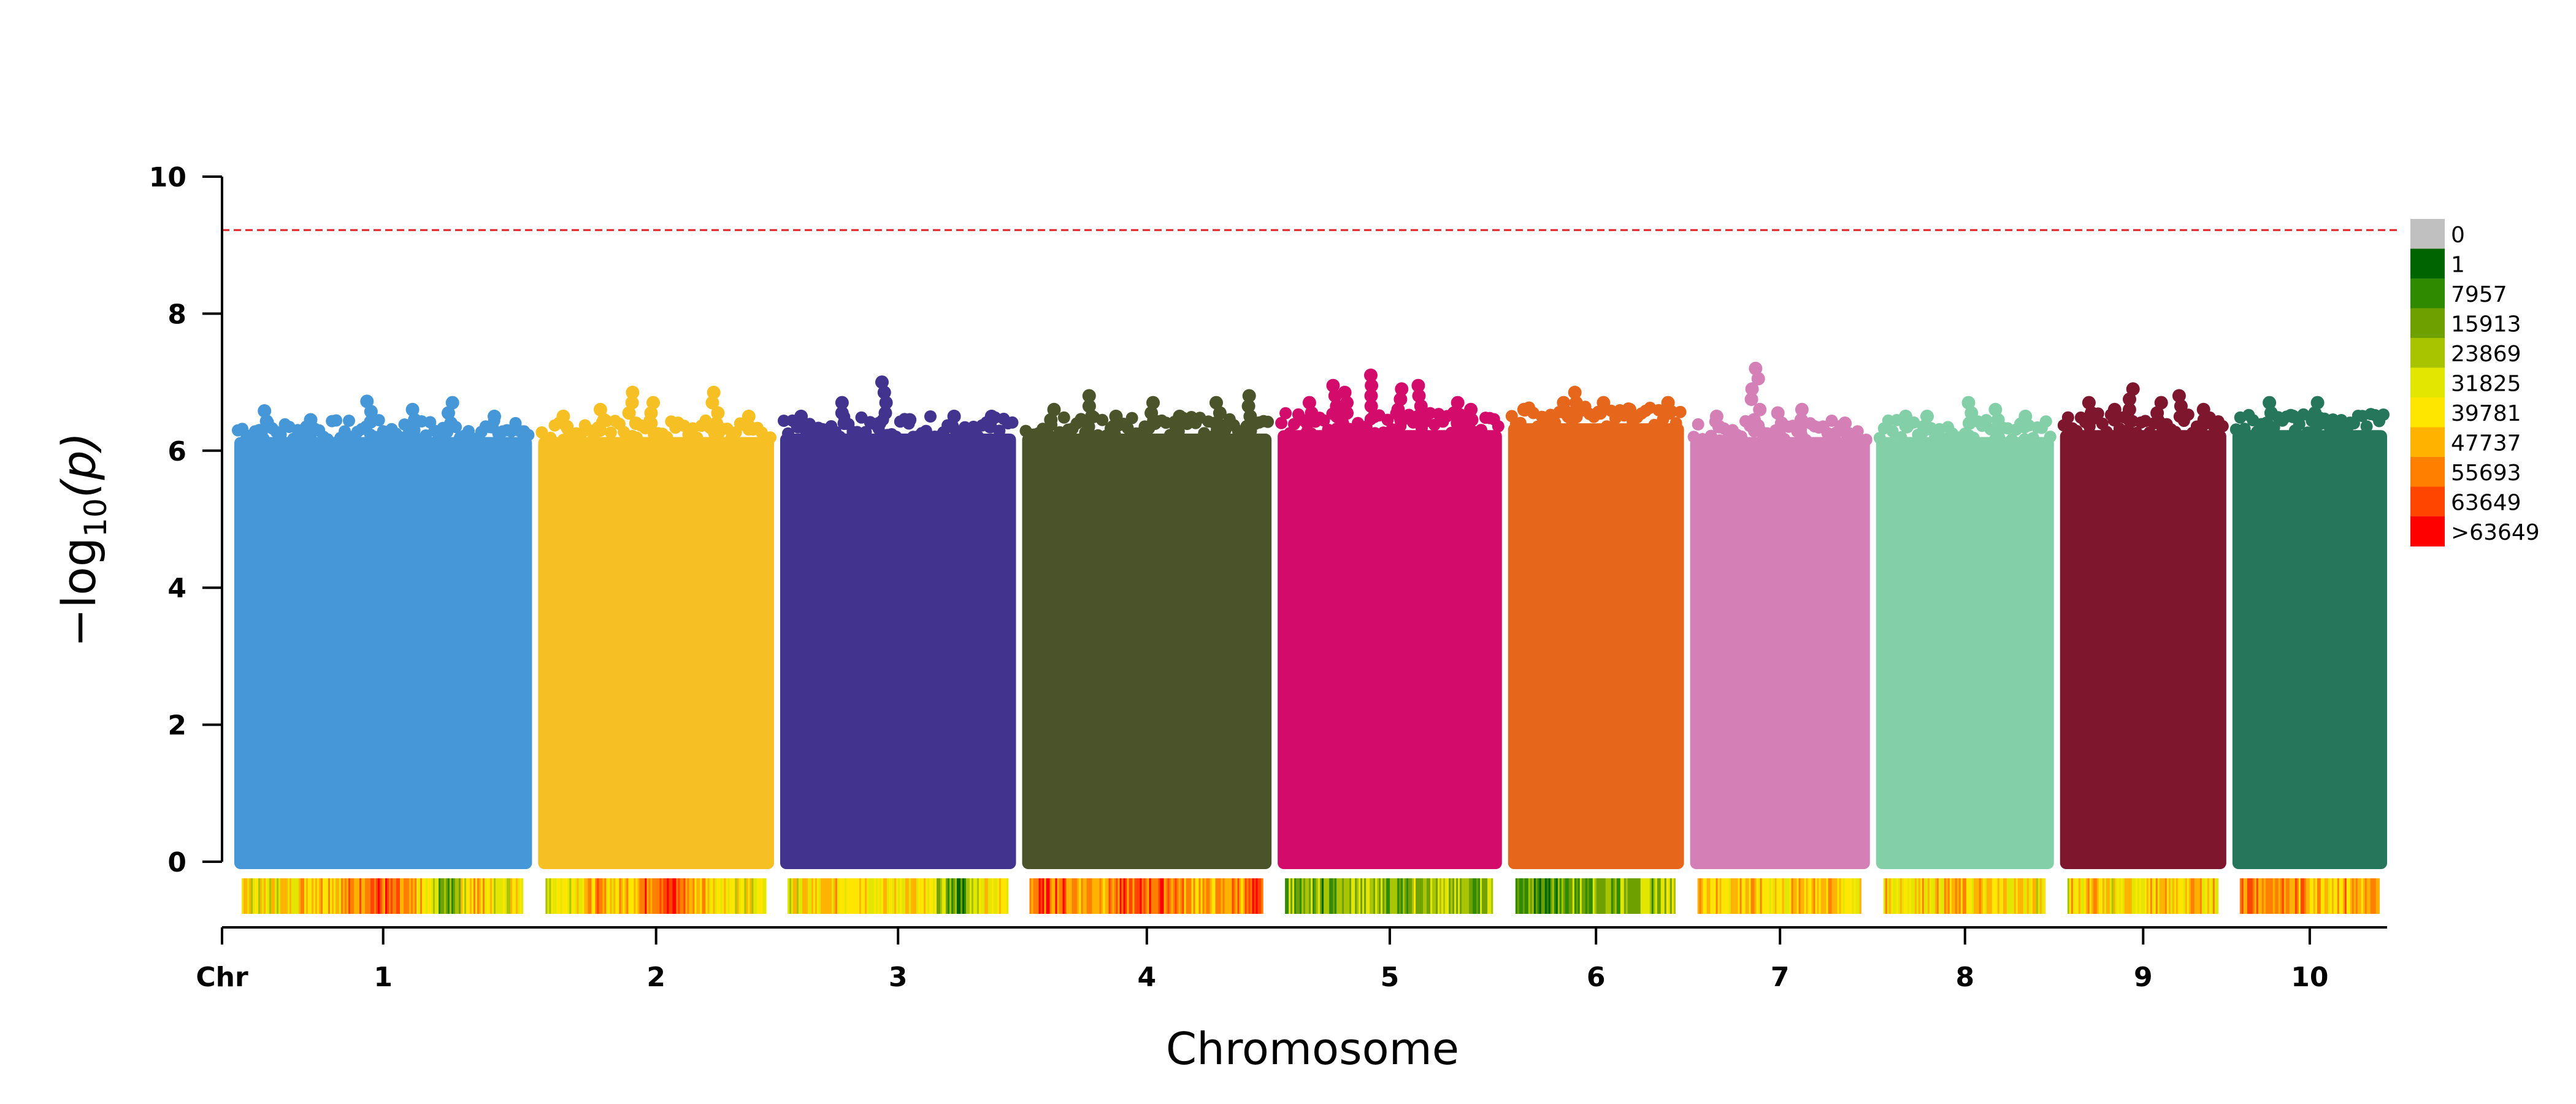 Image resolution: width=2576 pixels, height=1104 pixels. Describe the element at coordinates (176, 451) in the screenshot. I see `y-tick-label: 6` at that location.